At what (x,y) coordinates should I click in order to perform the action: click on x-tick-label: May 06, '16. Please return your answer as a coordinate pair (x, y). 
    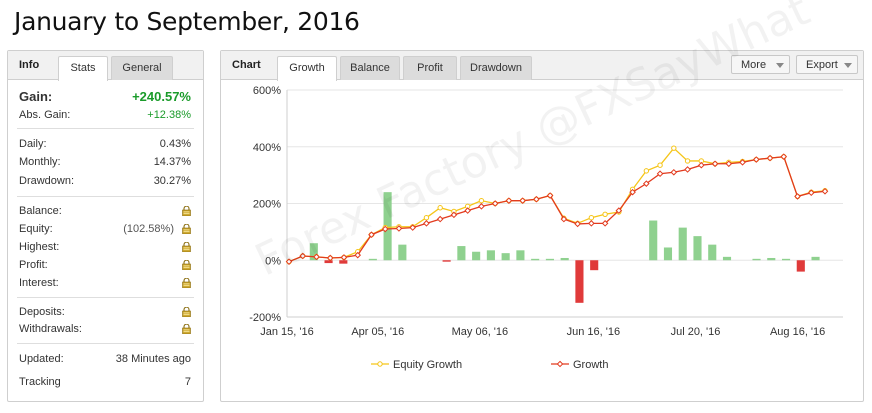
    Looking at the image, I should click on (480, 332).